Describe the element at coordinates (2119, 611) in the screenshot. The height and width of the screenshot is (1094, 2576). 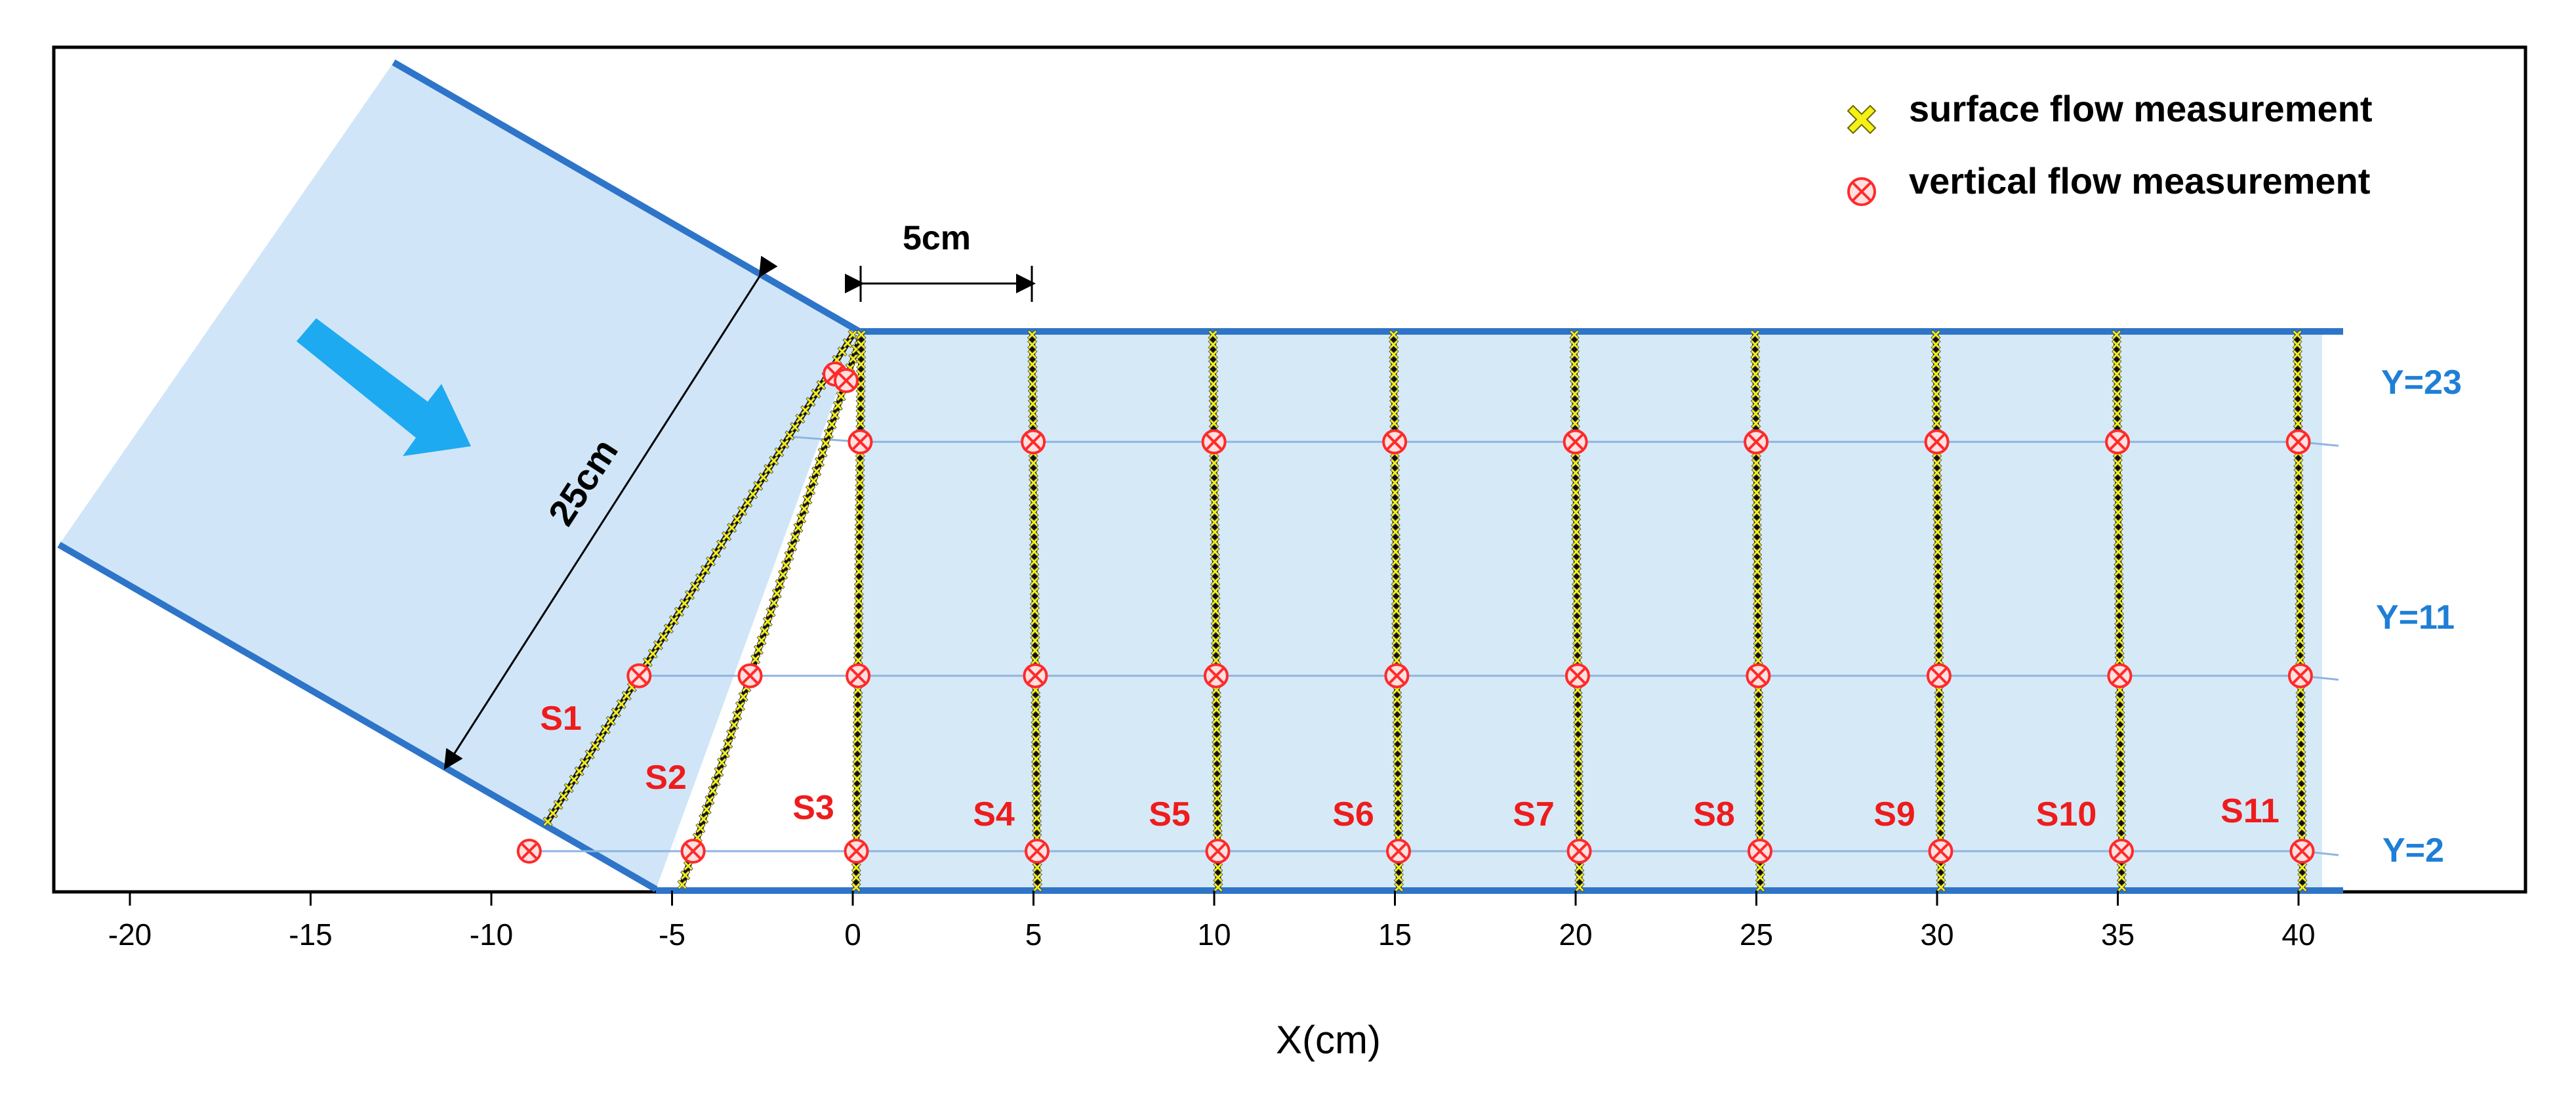
I see `measurement-section` at that location.